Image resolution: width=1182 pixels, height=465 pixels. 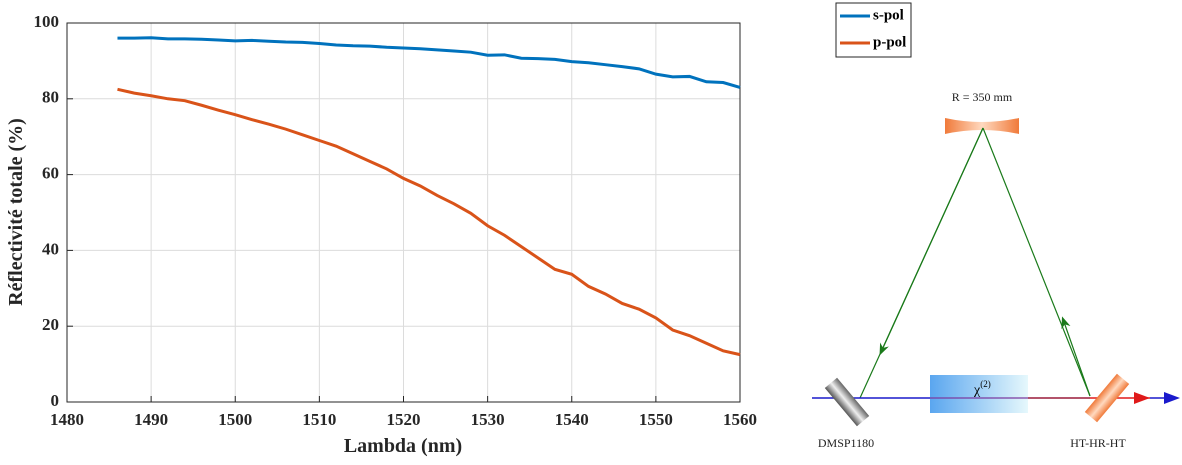 What do you see at coordinates (55, 400) in the screenshot?
I see `y-tick-label: 0` at bounding box center [55, 400].